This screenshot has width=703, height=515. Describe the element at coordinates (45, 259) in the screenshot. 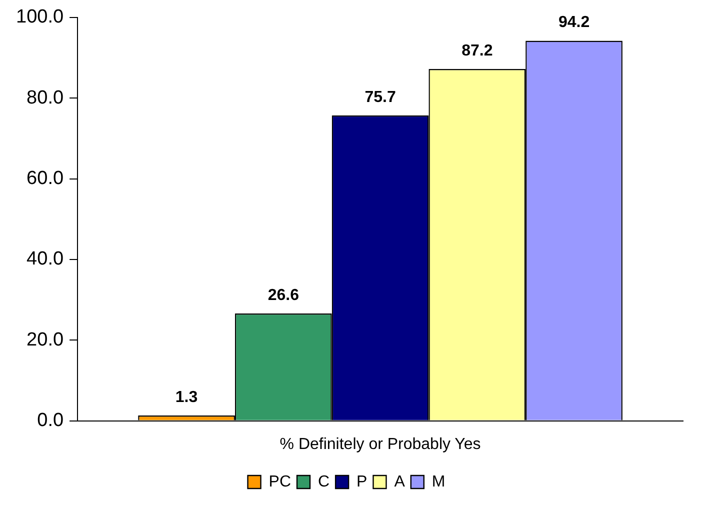

I see `y-tick-label: 40.0` at that location.